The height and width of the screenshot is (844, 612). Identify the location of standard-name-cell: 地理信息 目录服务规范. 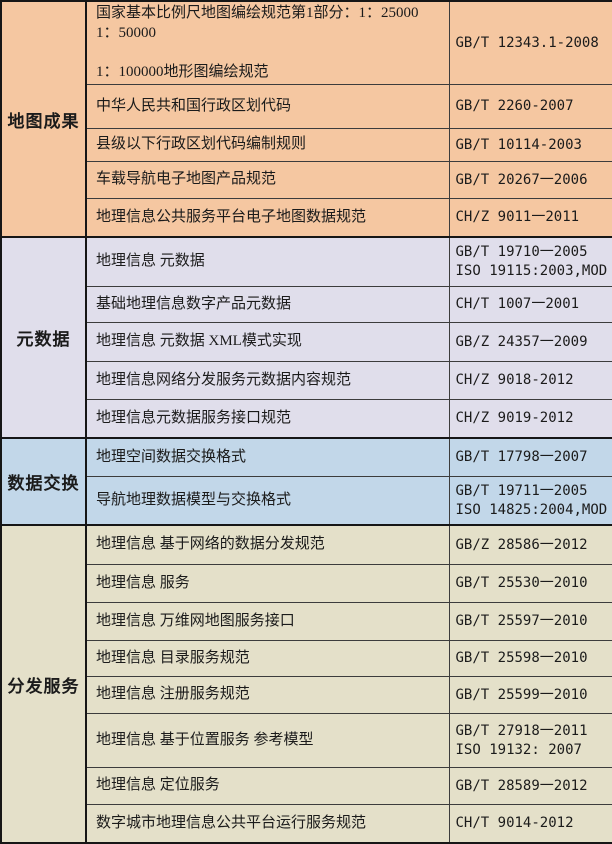
(267, 658).